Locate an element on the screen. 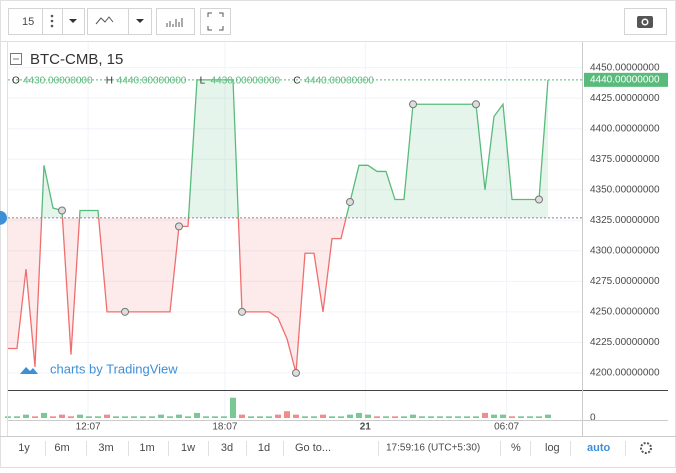 The height and width of the screenshot is (473, 676). volume-tick-label: 0 is located at coordinates (593, 418).